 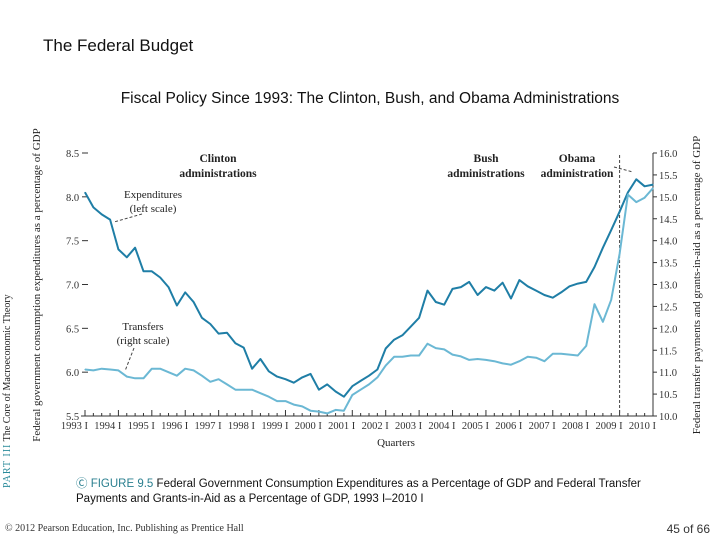 What do you see at coordinates (577, 159) in the screenshot?
I see `obama-label-1: Obama` at bounding box center [577, 159].